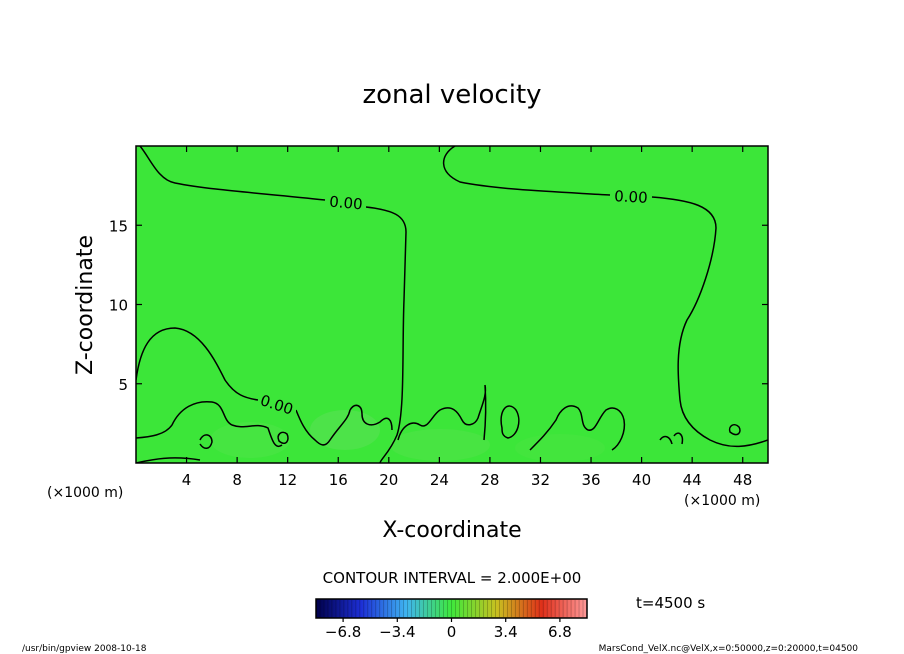 The width and height of the screenshot is (904, 654). Describe the element at coordinates (118, 226) in the screenshot. I see `y-tick-label: 15` at that location.